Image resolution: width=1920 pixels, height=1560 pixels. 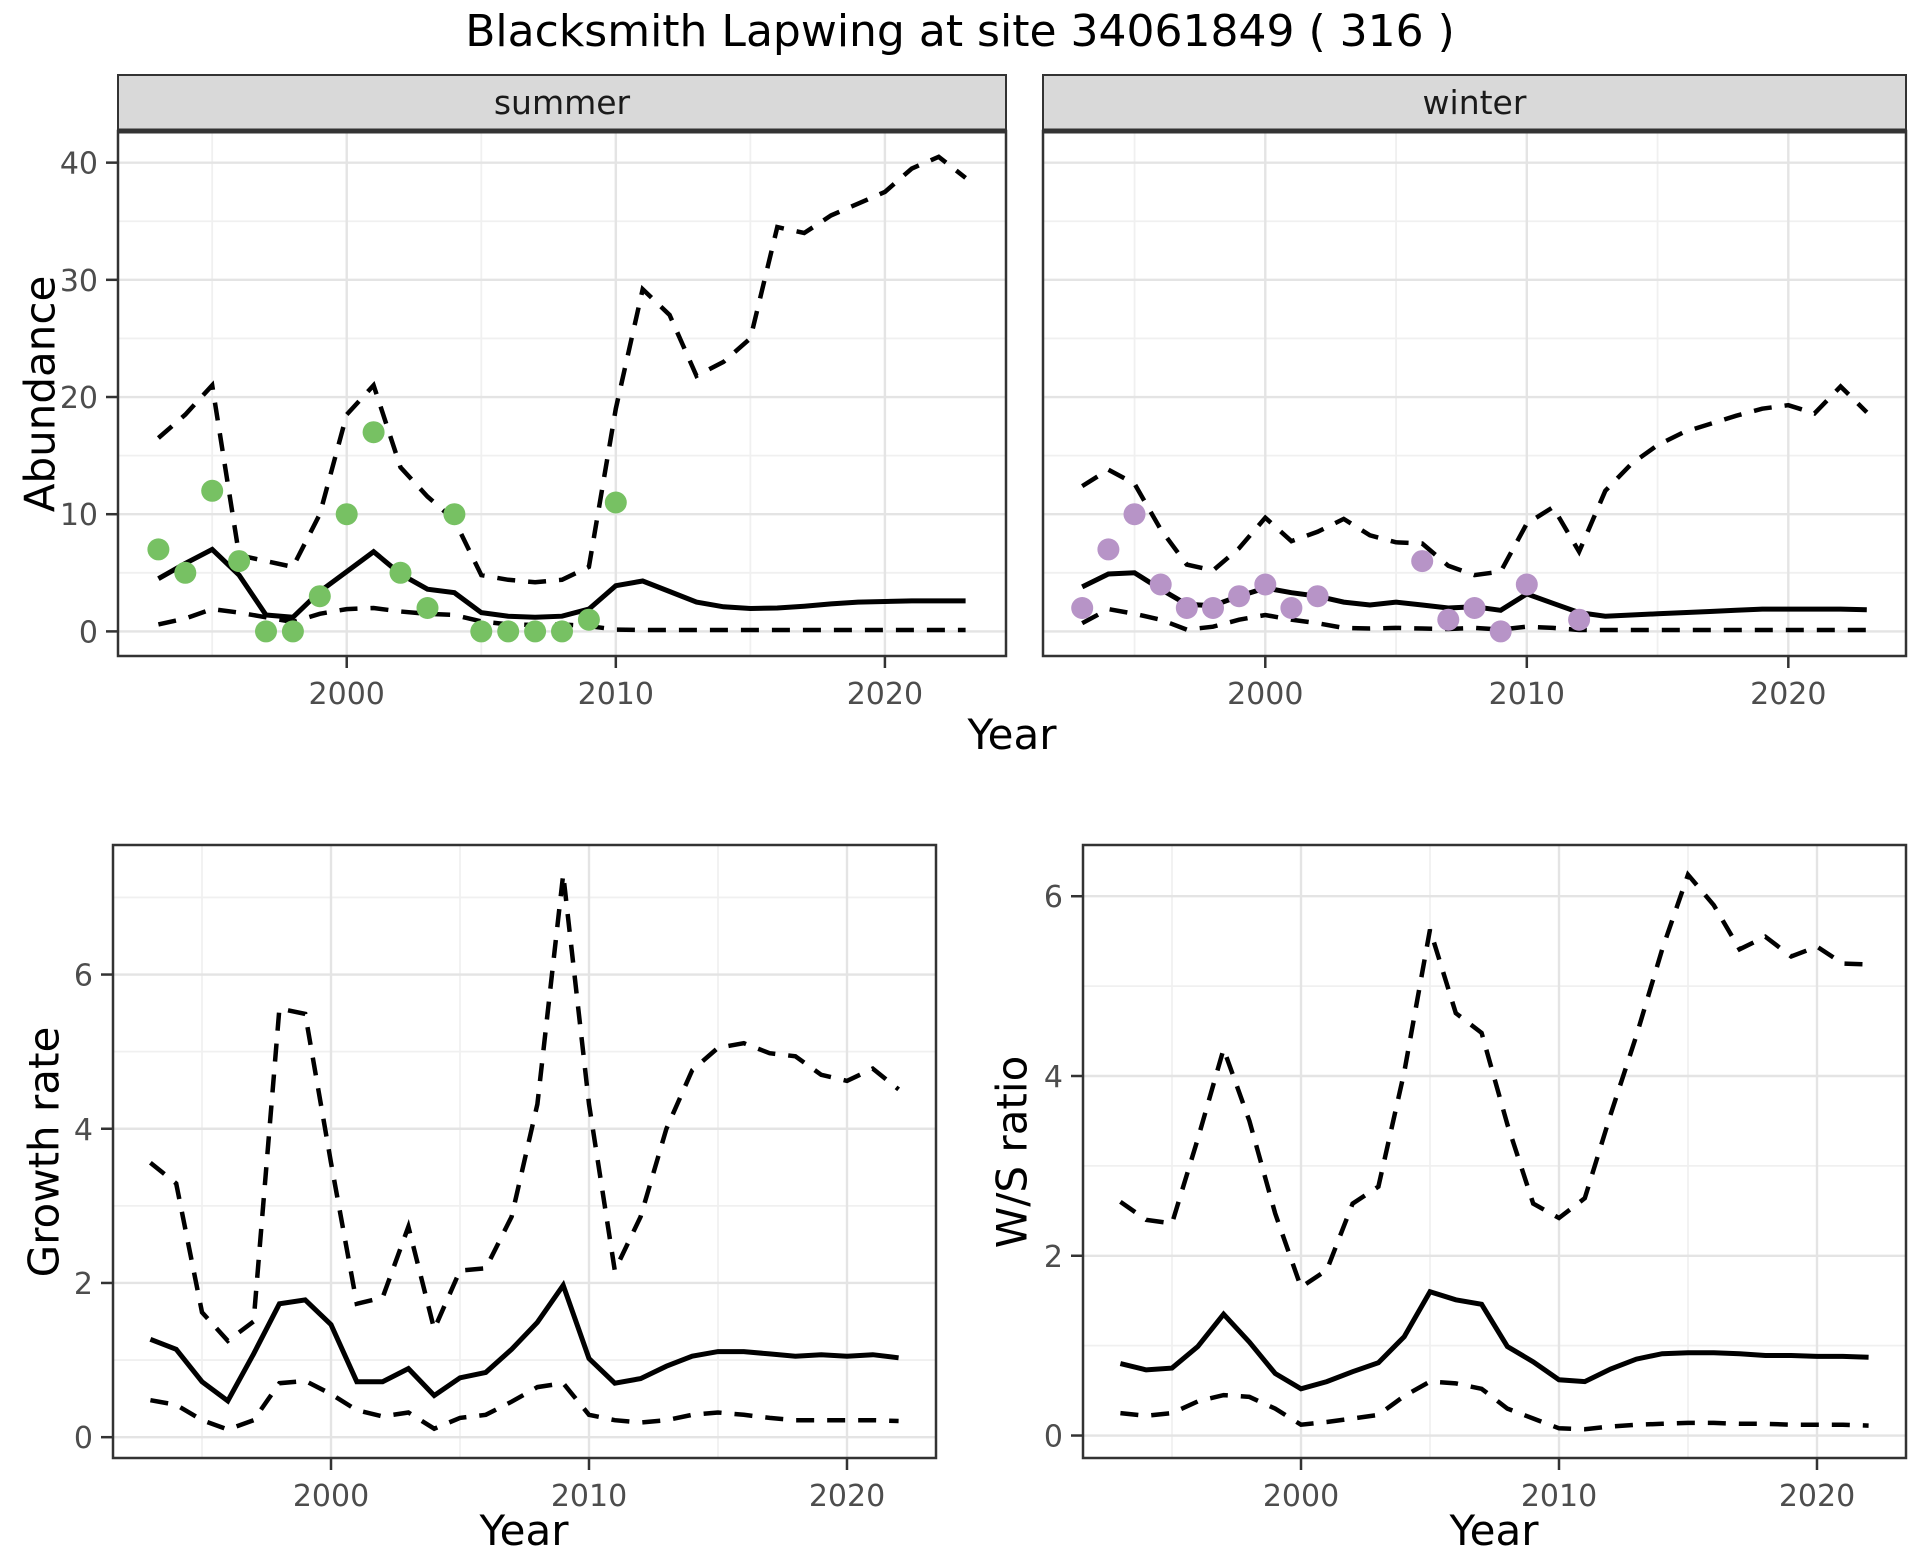 I want to click on ws_ratio-upper_ci-line, so click(x=1494, y=1080).